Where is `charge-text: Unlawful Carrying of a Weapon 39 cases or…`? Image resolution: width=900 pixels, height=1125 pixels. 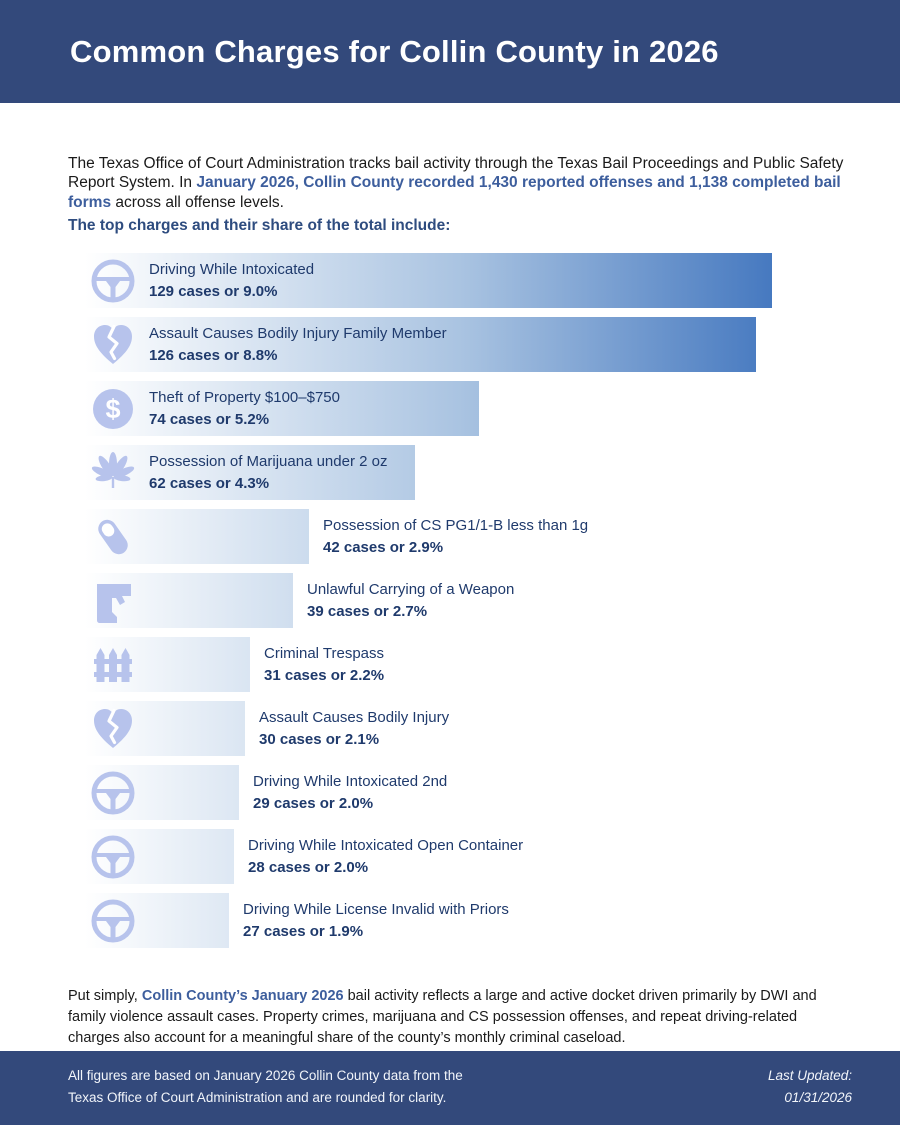 charge-text: Unlawful Carrying of a Weapon 39 cases or… is located at coordinates (410, 601).